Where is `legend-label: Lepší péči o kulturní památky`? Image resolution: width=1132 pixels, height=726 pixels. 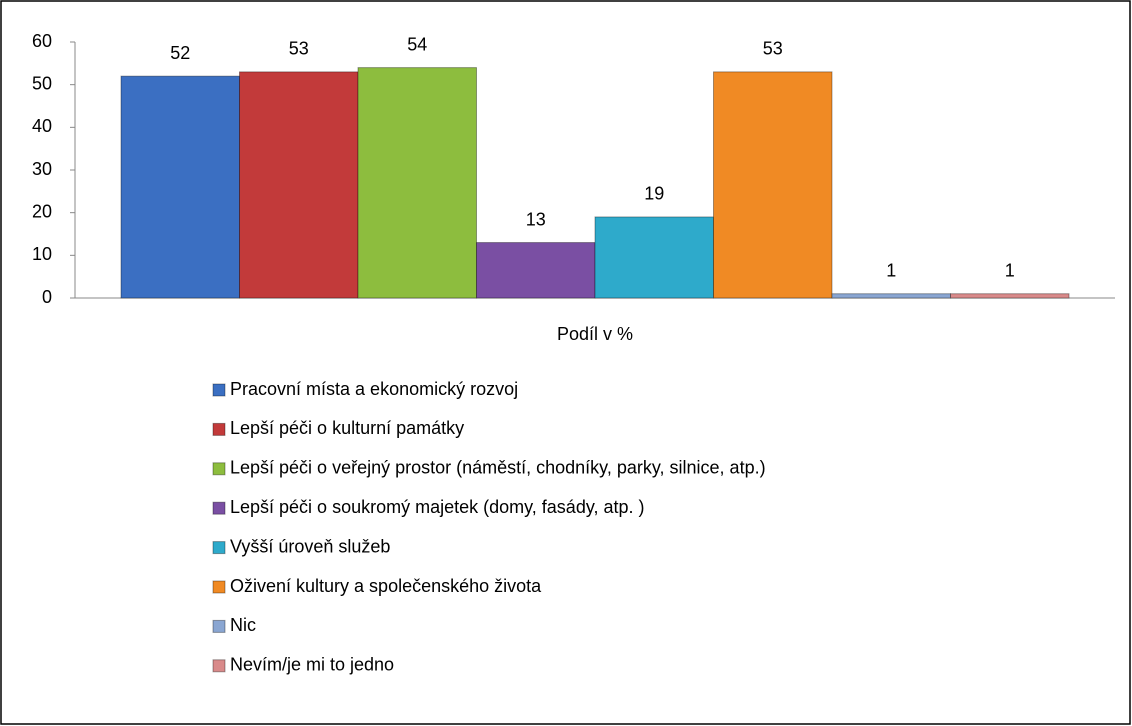 legend-label: Lepší péči o kulturní památky is located at coordinates (347, 428).